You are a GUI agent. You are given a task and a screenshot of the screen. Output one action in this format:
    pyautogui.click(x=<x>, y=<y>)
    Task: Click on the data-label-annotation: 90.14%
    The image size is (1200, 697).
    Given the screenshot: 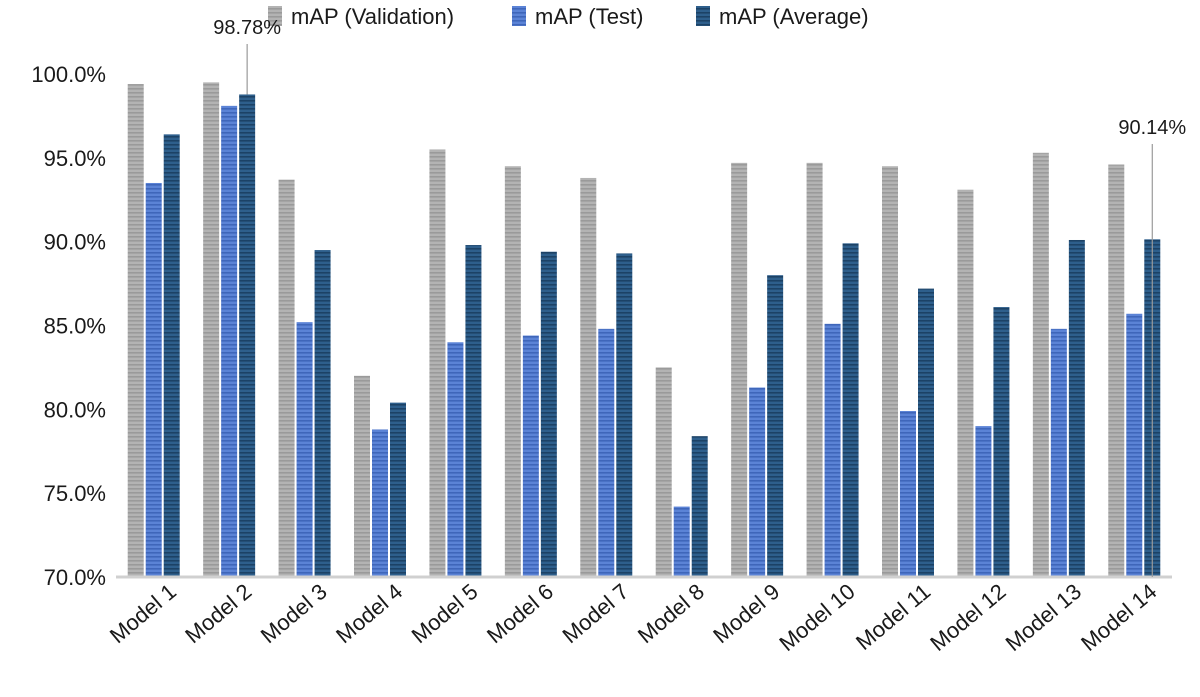 What is the action you would take?
    pyautogui.click(x=1152, y=347)
    